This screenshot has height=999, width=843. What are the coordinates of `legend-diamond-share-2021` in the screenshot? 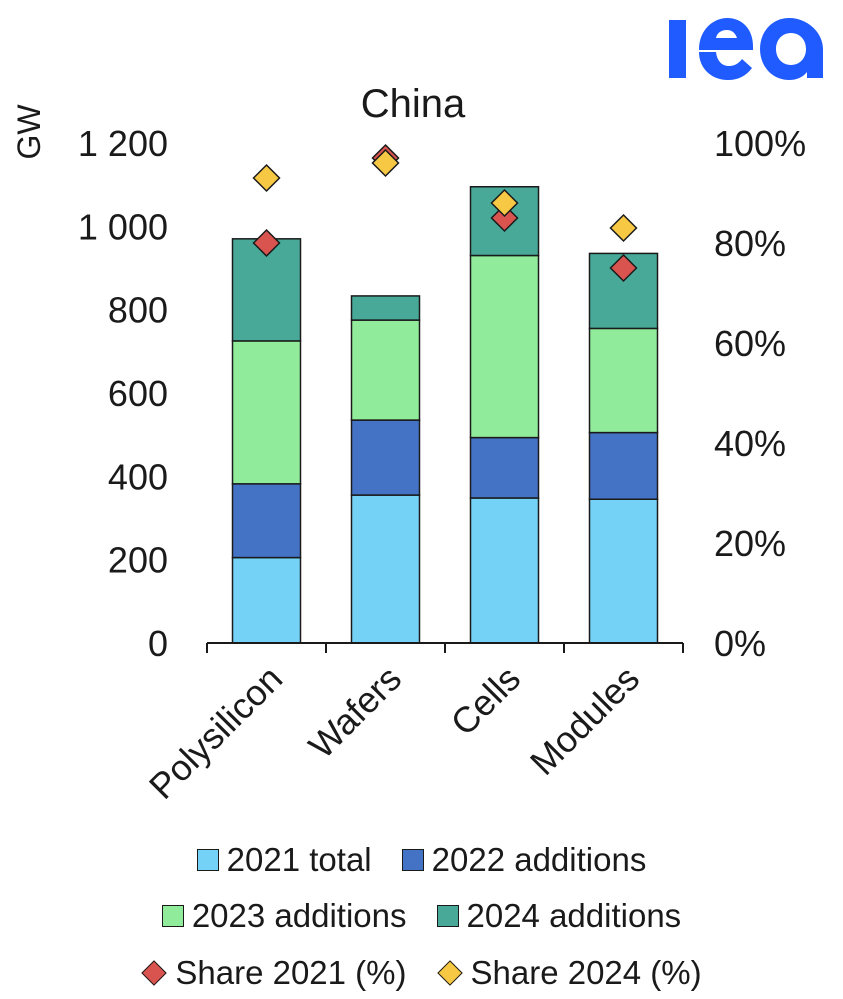 It's located at (154, 973).